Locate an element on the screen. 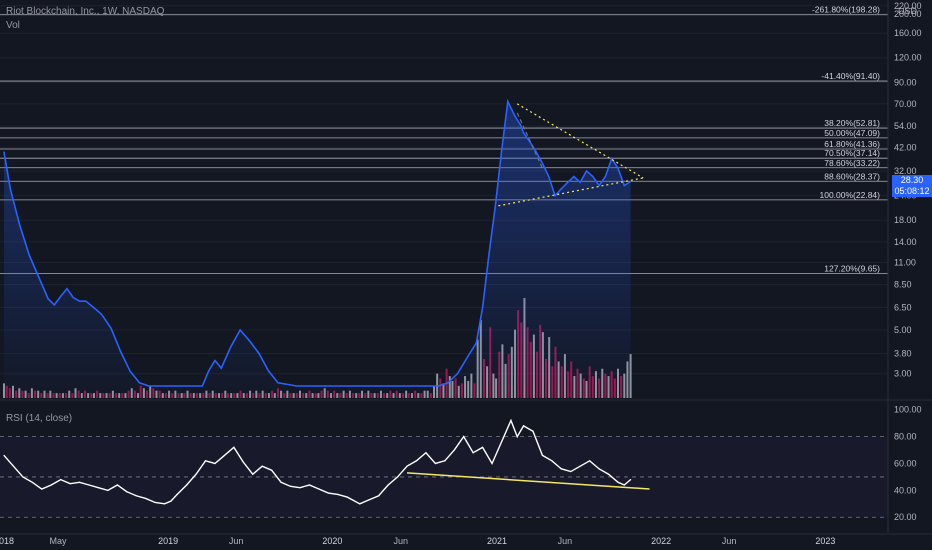  price-tick-label: 32.00 is located at coordinates (905, 171).